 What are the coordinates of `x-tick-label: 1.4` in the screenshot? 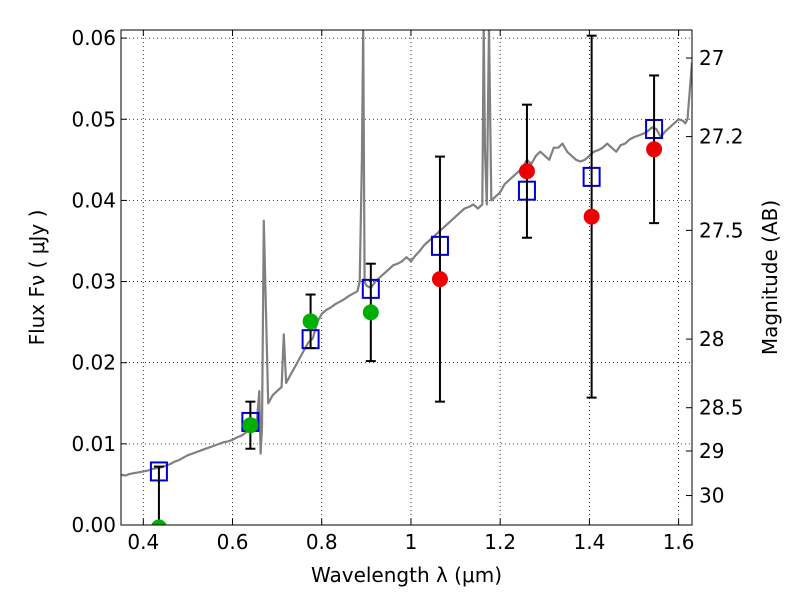 It's located at (589, 542).